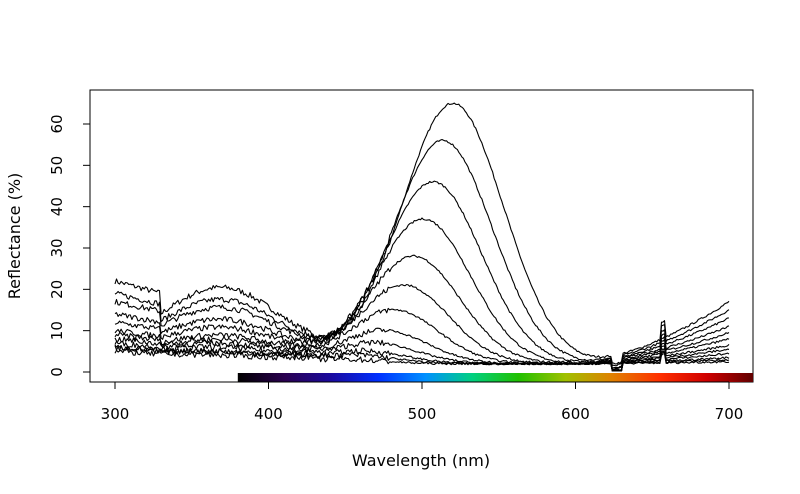 The image size is (800, 494). I want to click on y-tick-label: 60, so click(57, 123).